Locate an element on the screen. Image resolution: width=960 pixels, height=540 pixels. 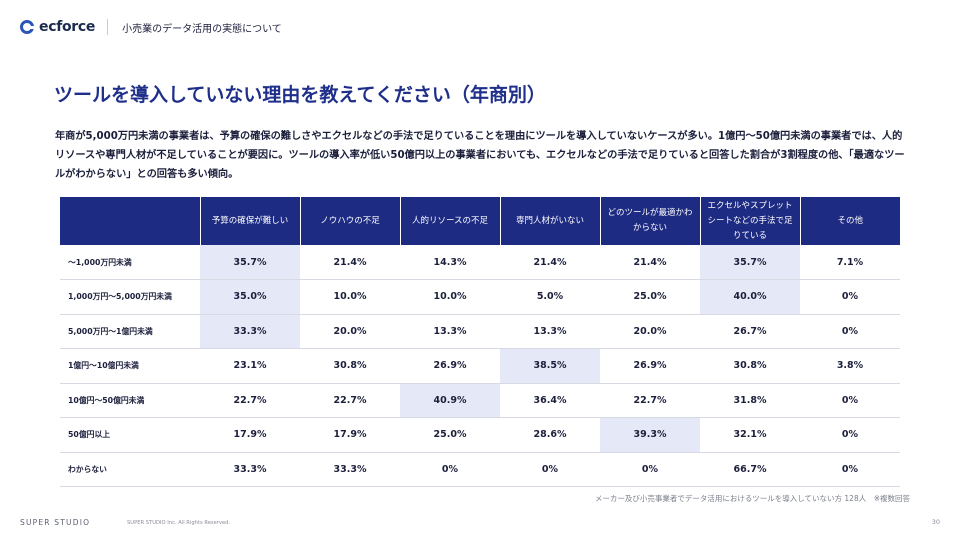
table-cell: 23.1% is located at coordinates (250, 366).